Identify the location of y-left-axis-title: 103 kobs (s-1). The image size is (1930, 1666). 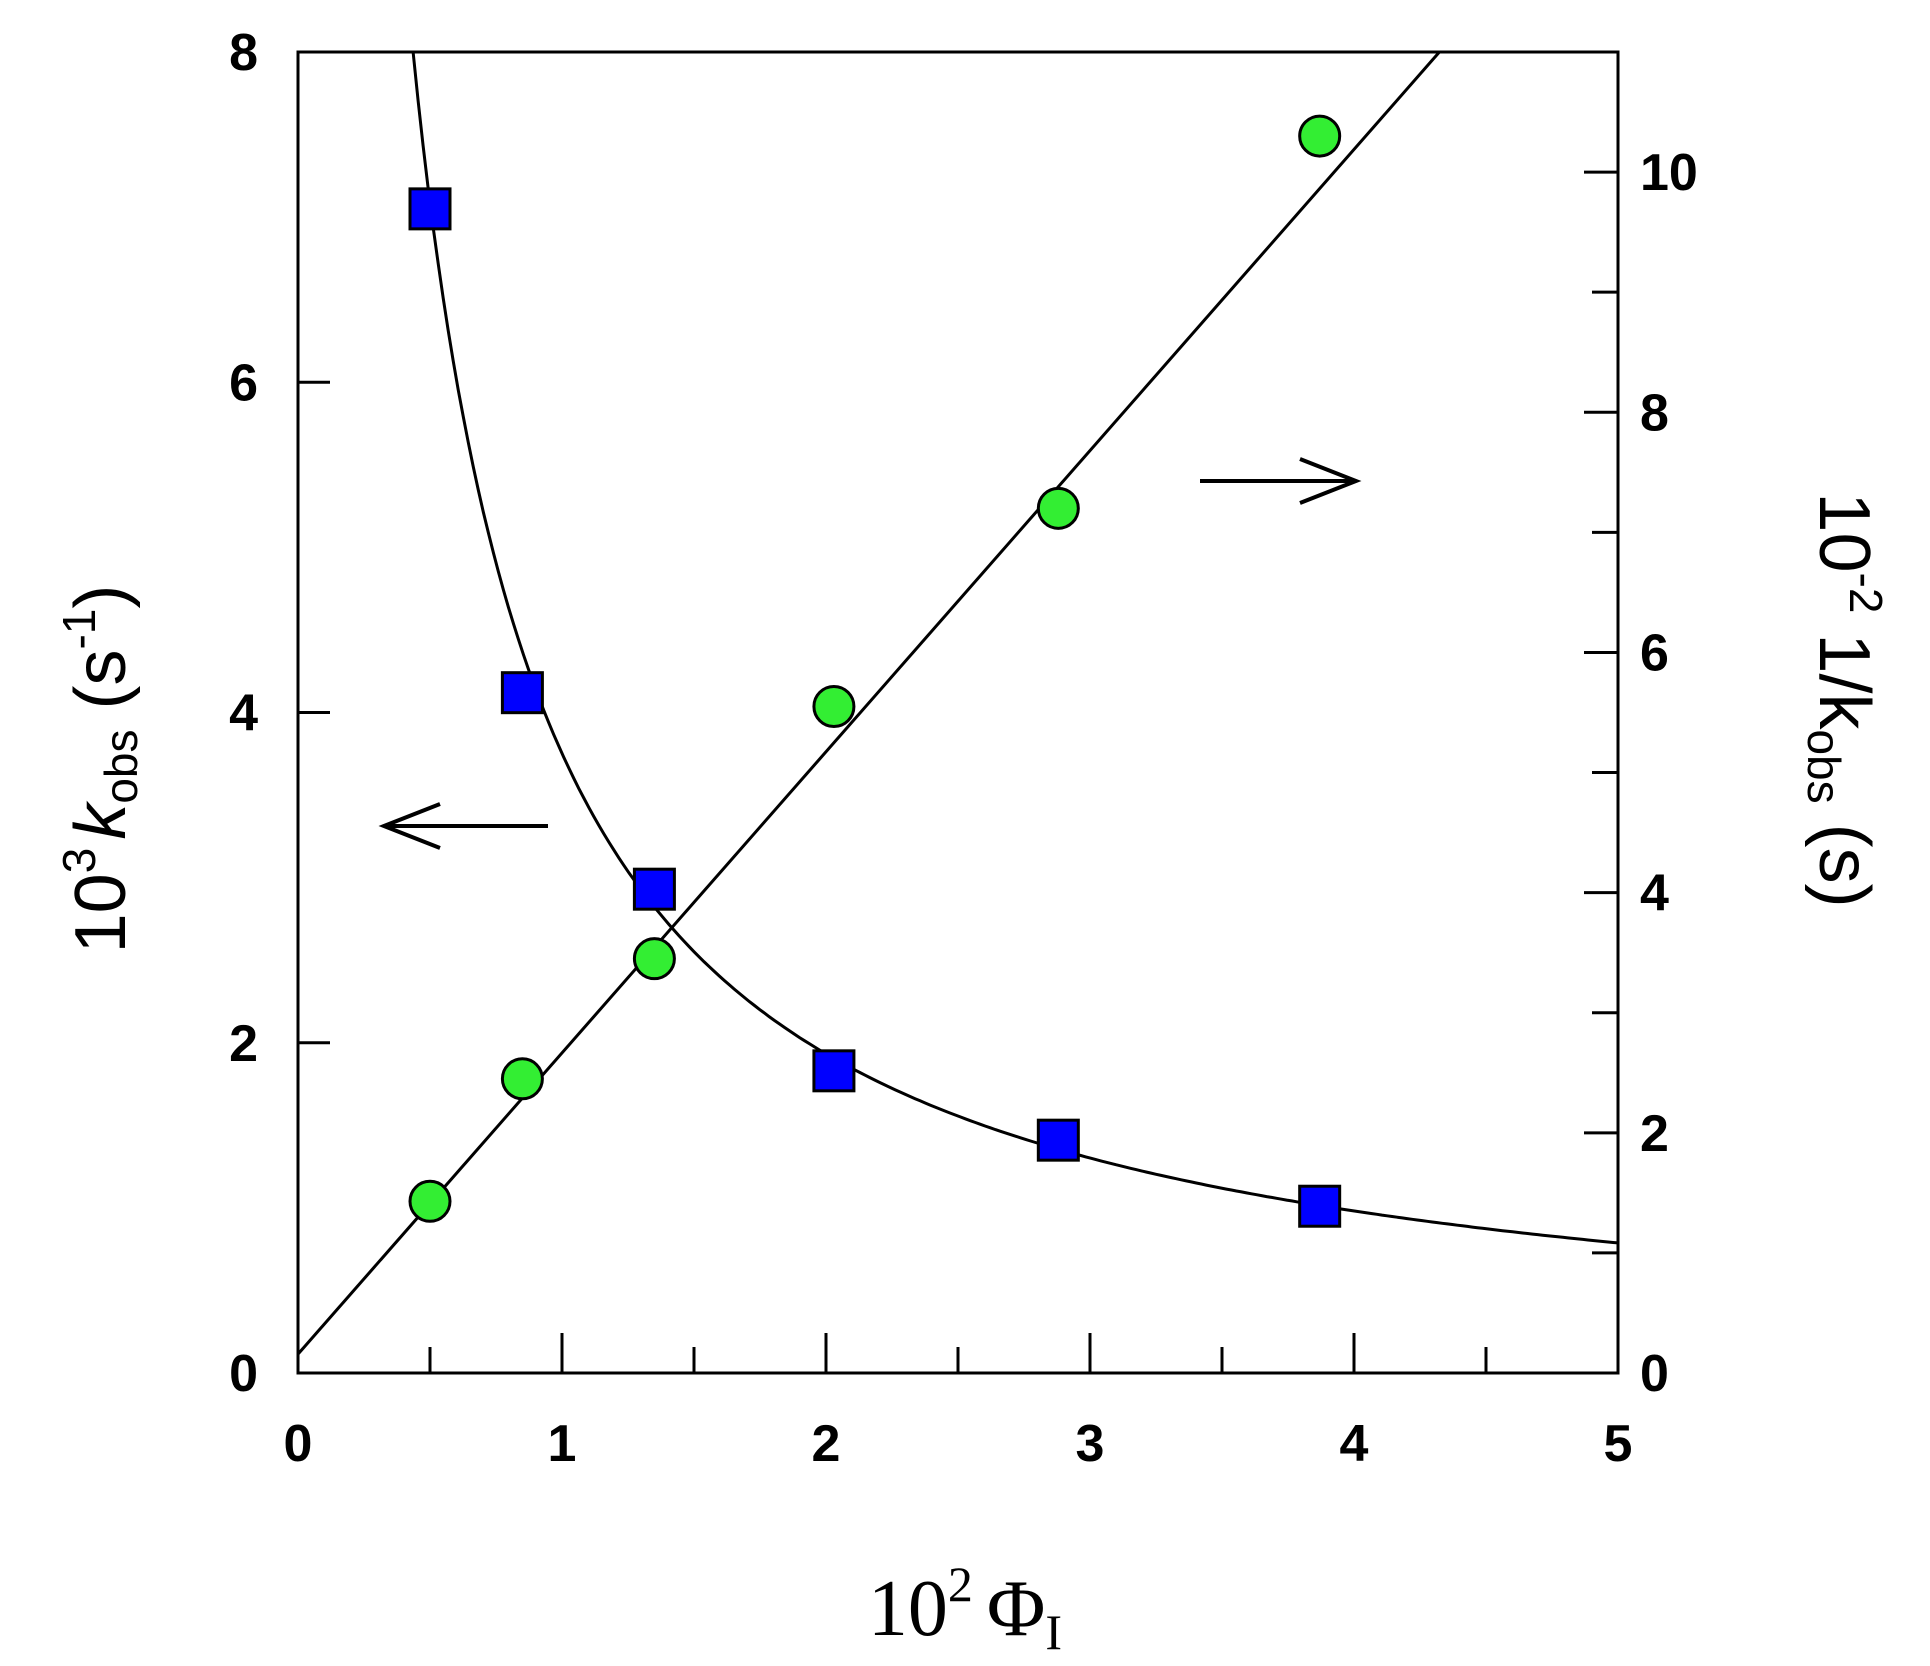
(100, 769).